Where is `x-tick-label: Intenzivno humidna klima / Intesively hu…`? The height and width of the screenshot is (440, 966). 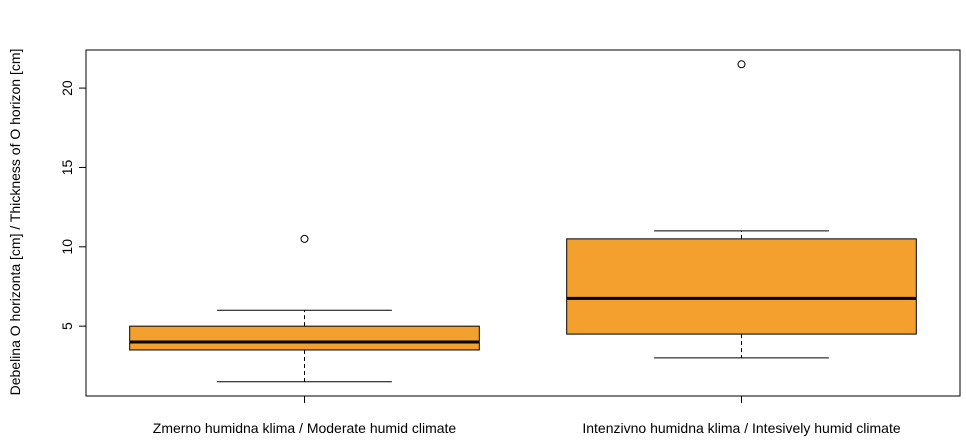 x-tick-label: Intenzivno humidna klima / Intesively hu… is located at coordinates (741, 428).